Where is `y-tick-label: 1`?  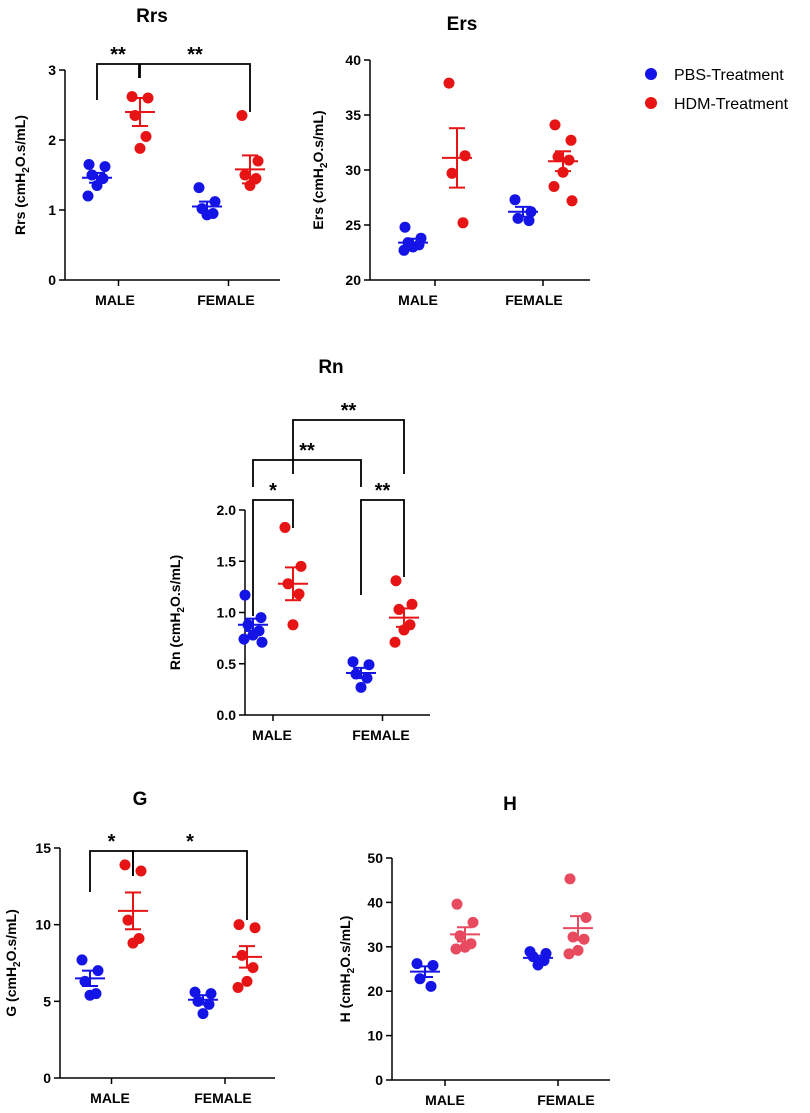
y-tick-label: 1 is located at coordinates (52, 210).